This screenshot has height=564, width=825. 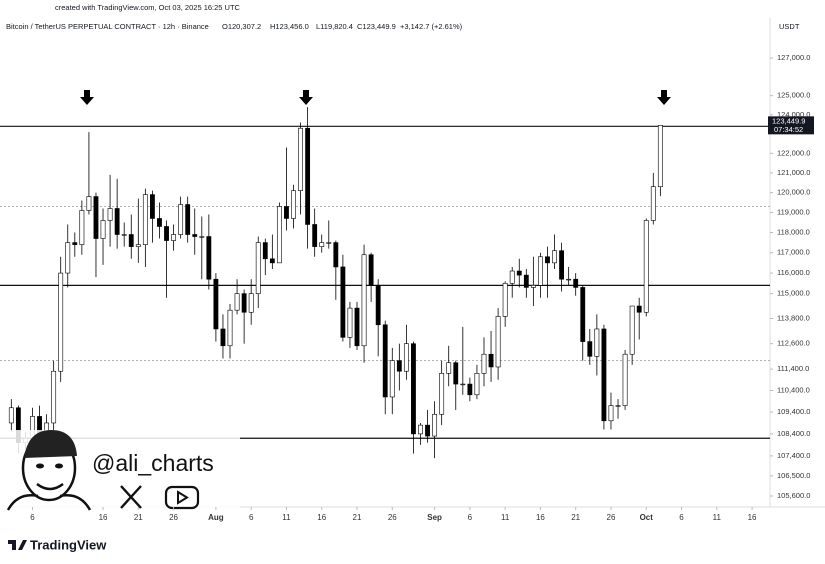 What do you see at coordinates (793, 293) in the screenshot?
I see `y-tick-label: 115,000.0` at bounding box center [793, 293].